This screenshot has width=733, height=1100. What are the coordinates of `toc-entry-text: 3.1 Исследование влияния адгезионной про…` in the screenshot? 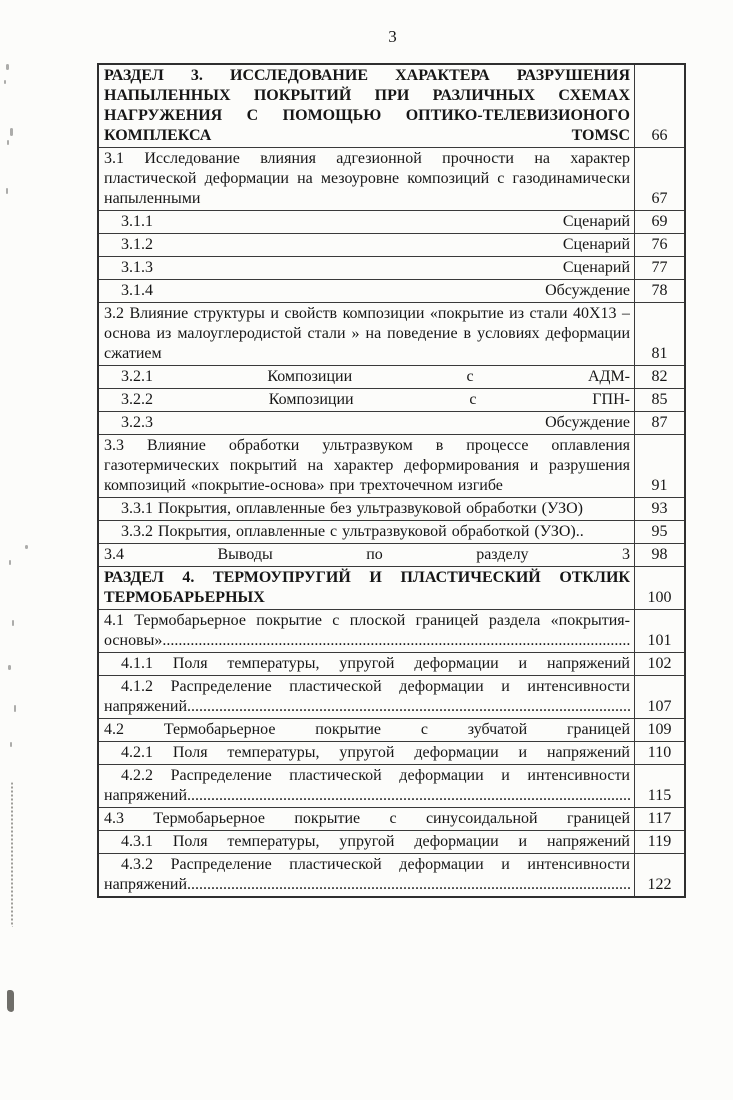 It's located at (367, 178).